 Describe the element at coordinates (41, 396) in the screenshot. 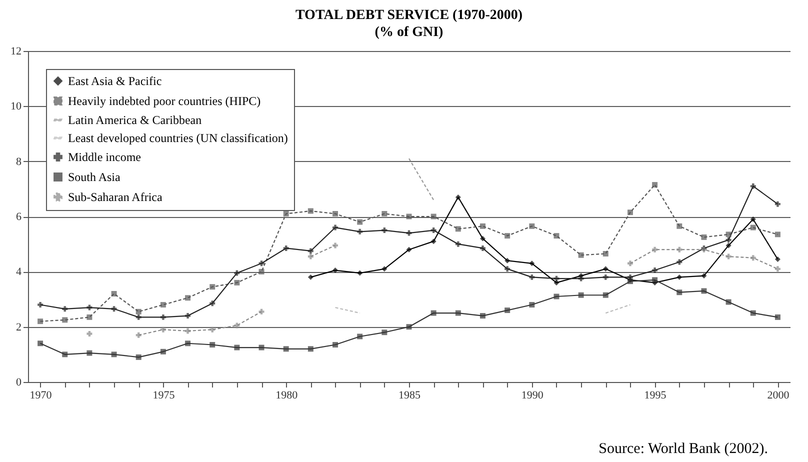

I see `x-tick-label: 1970` at that location.